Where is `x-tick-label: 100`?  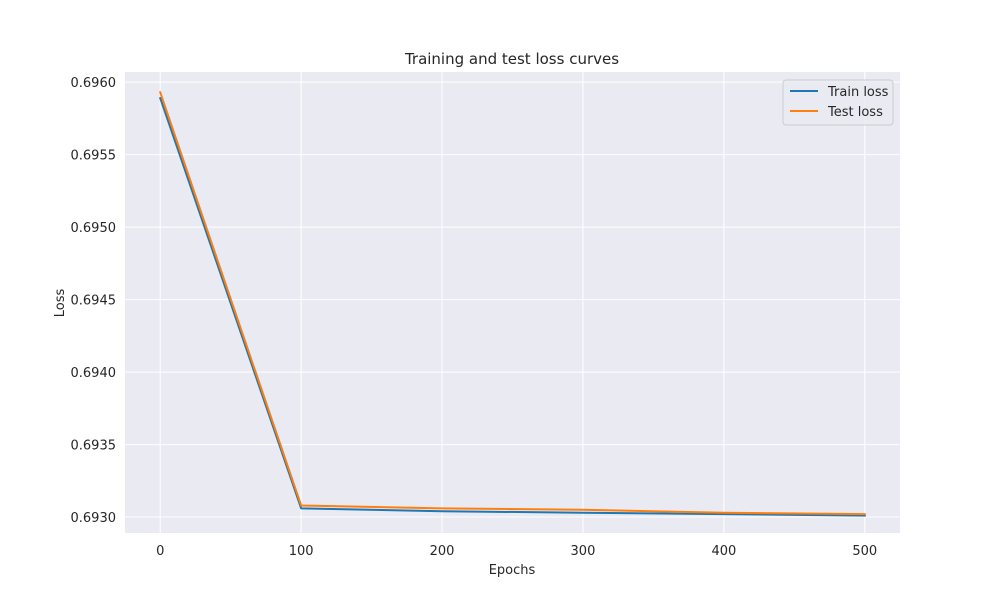
x-tick-label: 100 is located at coordinates (301, 551).